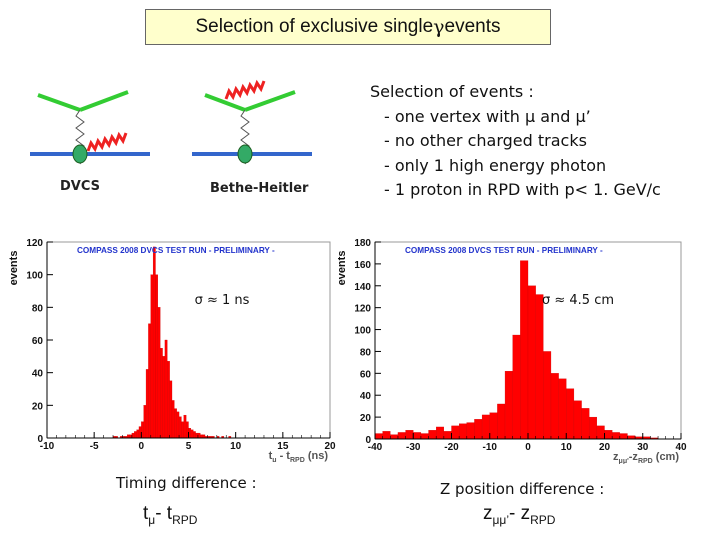  What do you see at coordinates (38, 341) in the screenshot?
I see `y-tick-label: 60` at bounding box center [38, 341].